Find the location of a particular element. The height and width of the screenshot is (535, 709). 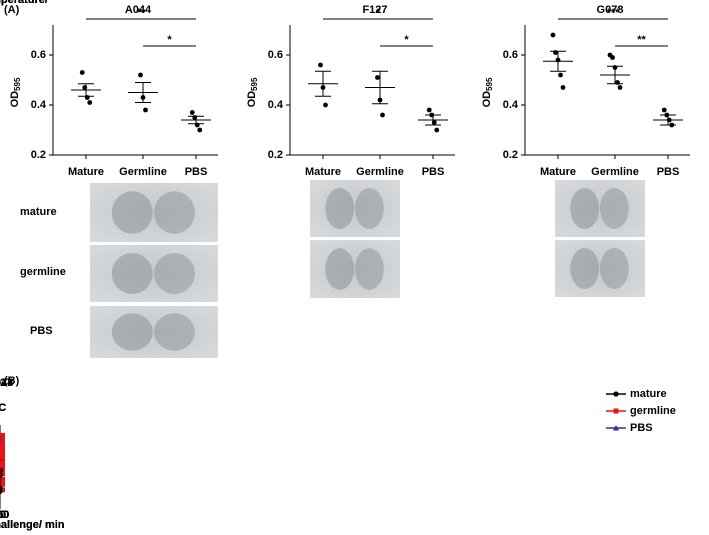

y-axis-label: body temperature/ is located at coordinates (24, 3).